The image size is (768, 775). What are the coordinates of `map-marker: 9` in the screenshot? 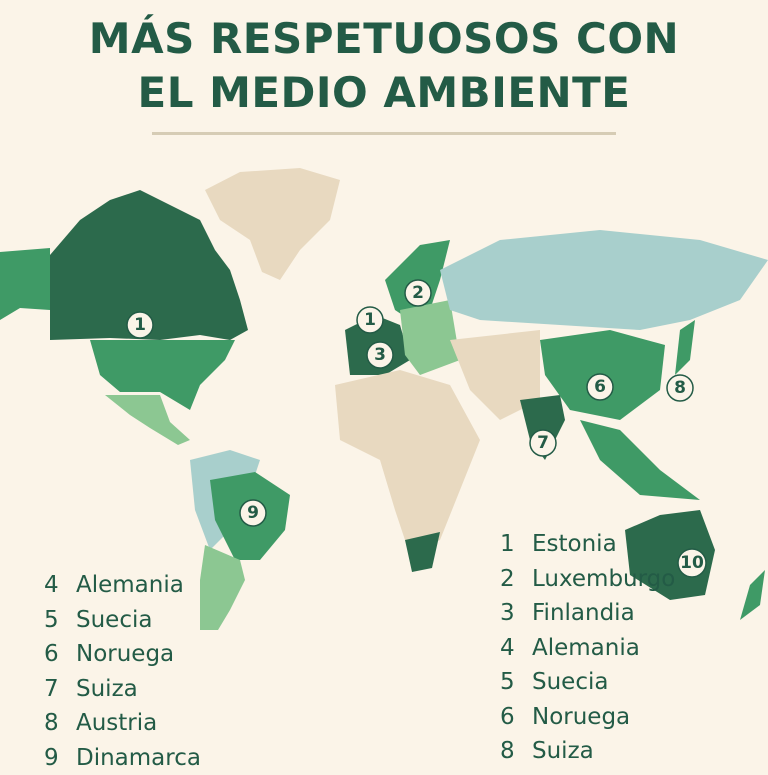 It's located at (253, 513).